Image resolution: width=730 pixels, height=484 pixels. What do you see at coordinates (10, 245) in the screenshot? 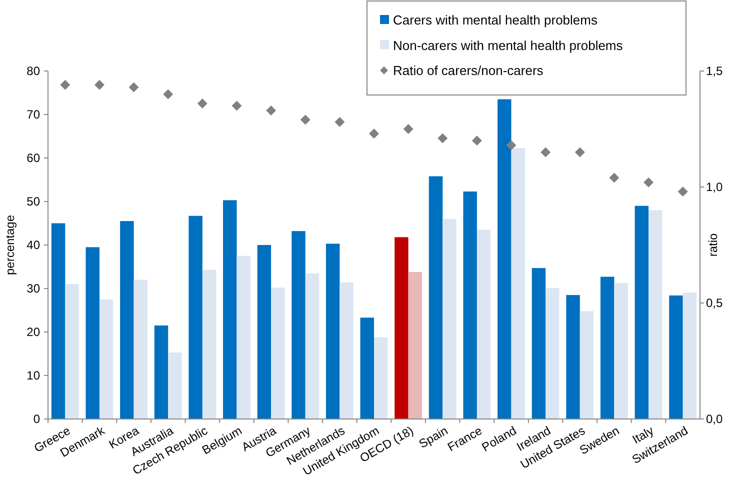
I see `y-axis-title: percentage` at bounding box center [10, 245].